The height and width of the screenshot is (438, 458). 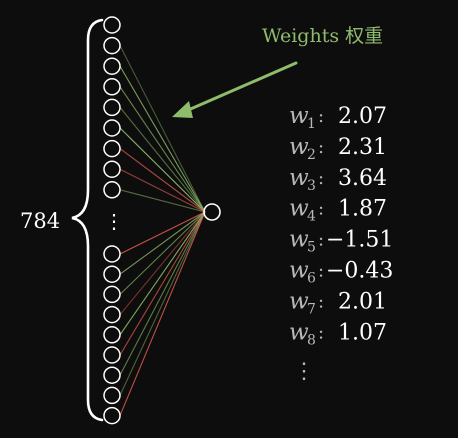 I want to click on neuron-ellipsis: ⋮, so click(x=114, y=221).